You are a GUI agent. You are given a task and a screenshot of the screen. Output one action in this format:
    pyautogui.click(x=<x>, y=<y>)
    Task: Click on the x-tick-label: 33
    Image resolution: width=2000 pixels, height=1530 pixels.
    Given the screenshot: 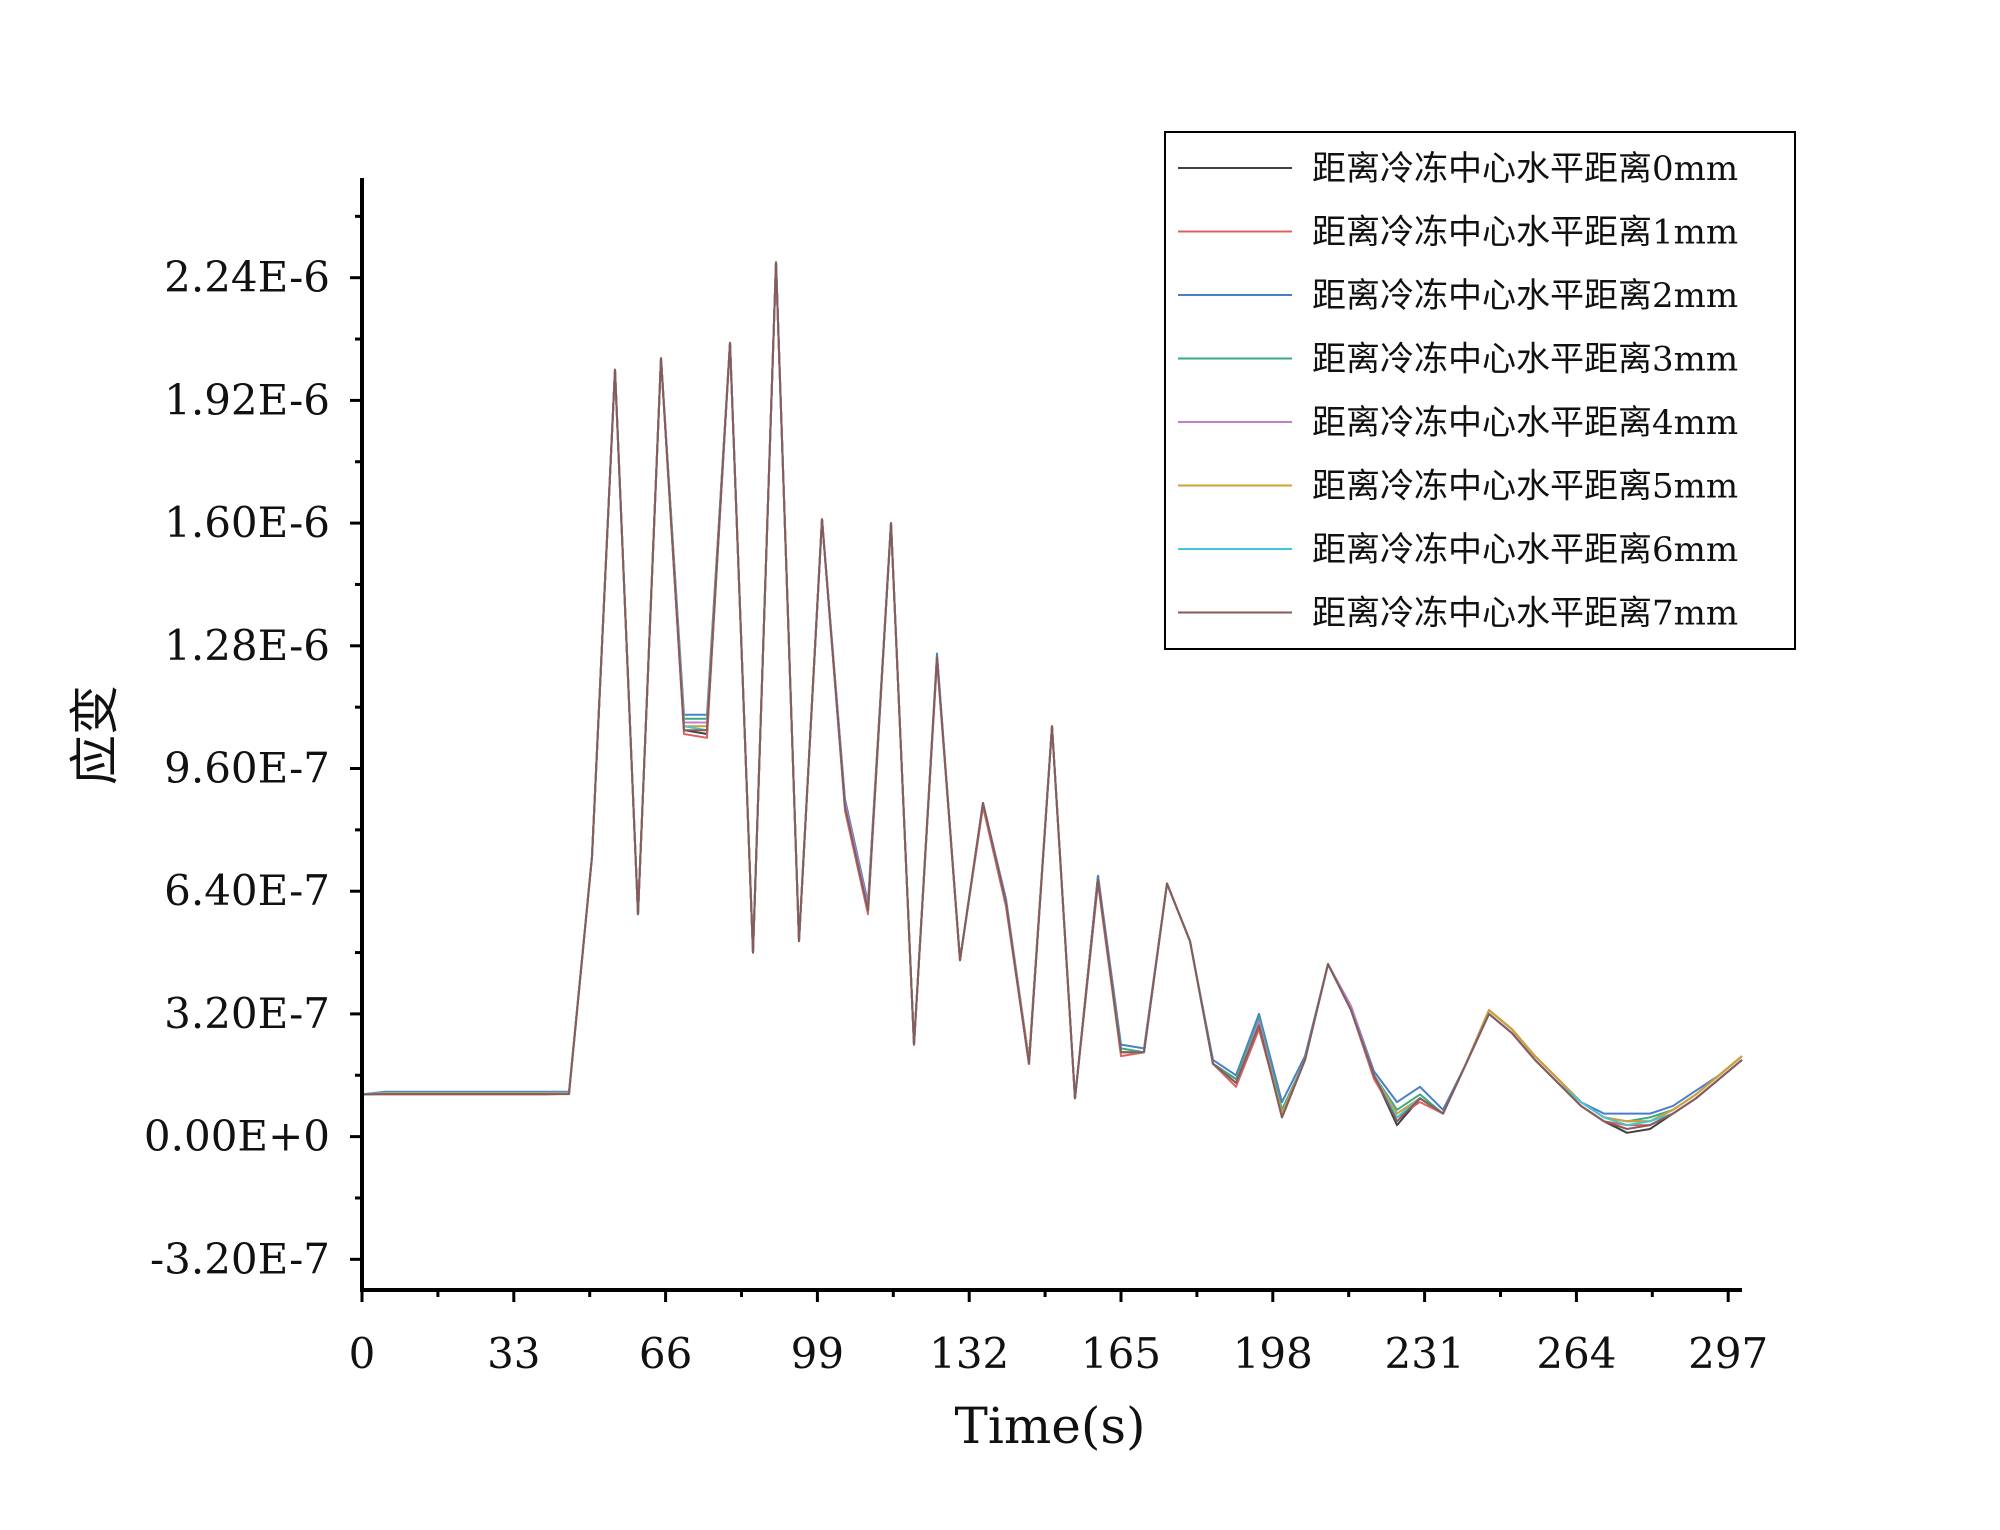 What is the action you would take?
    pyautogui.click(x=513, y=1353)
    